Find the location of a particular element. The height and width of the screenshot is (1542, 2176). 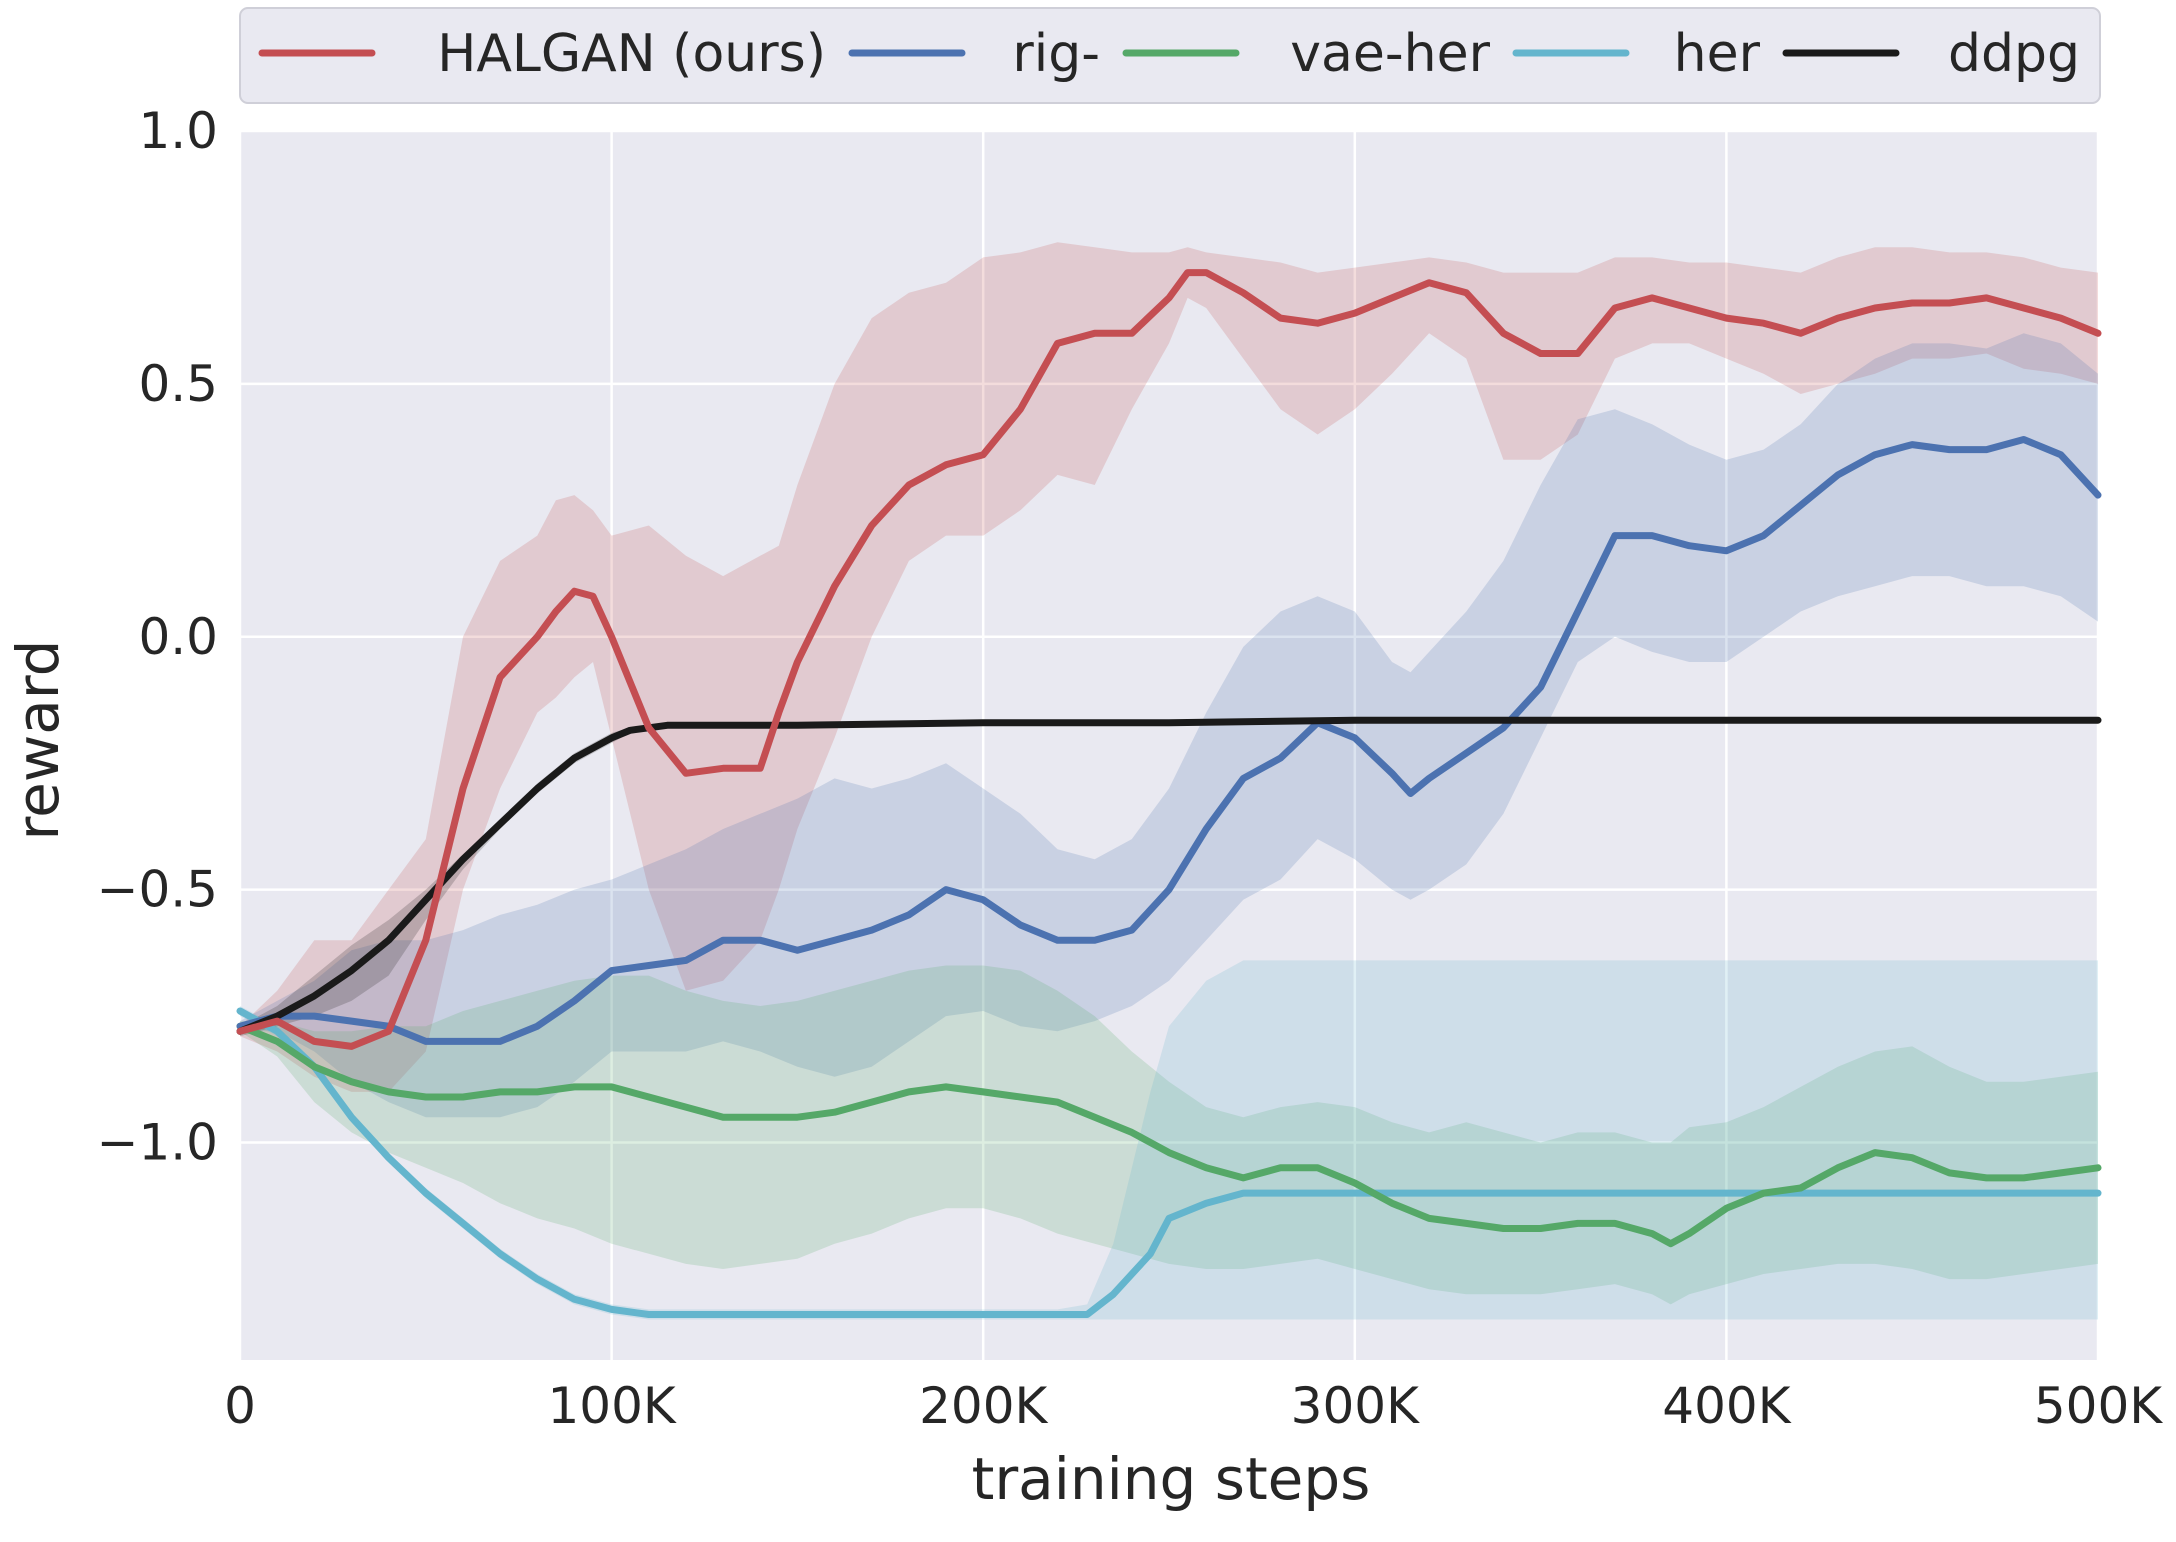

y-tick-label: 0.0 is located at coordinates (178, 637).